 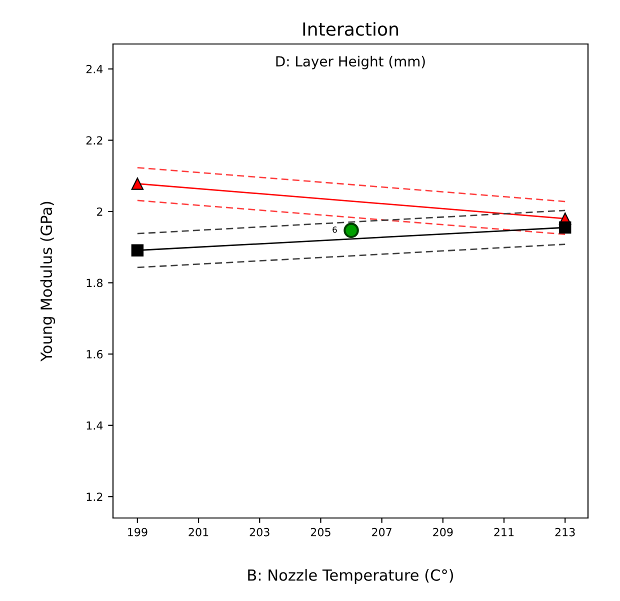 What do you see at coordinates (260, 532) in the screenshot?
I see `x-tick-label: 203` at bounding box center [260, 532].